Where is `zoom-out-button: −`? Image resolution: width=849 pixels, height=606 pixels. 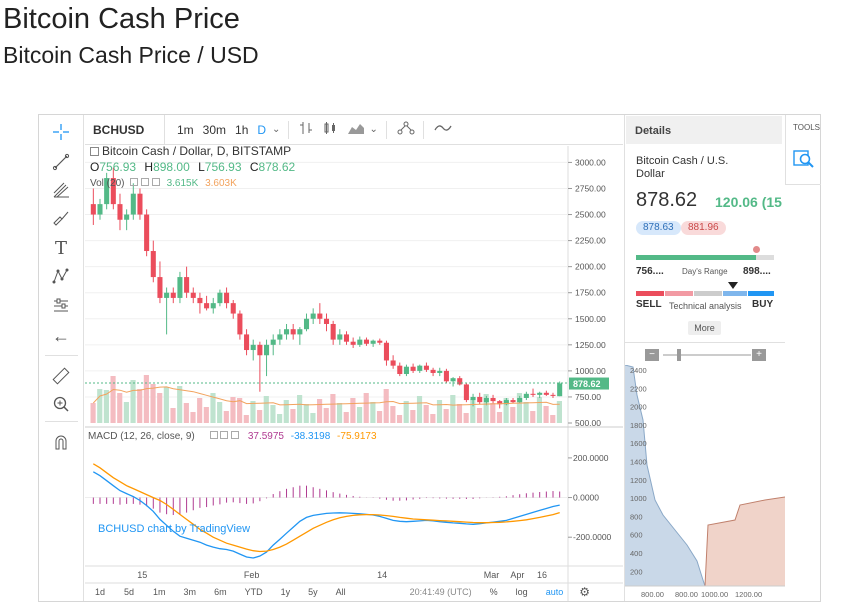 zoom-out-button: − is located at coordinates (652, 355).